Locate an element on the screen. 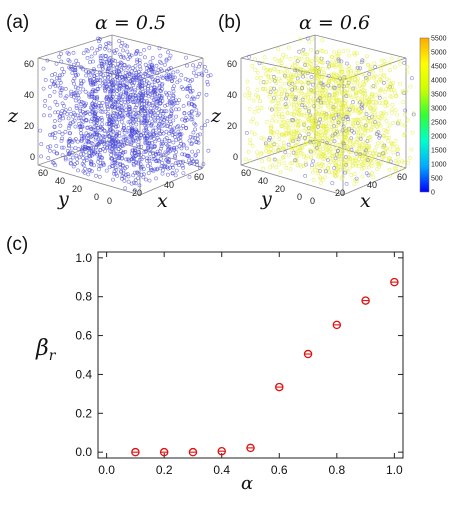  z-tick-60: 60 is located at coordinates (232, 64).